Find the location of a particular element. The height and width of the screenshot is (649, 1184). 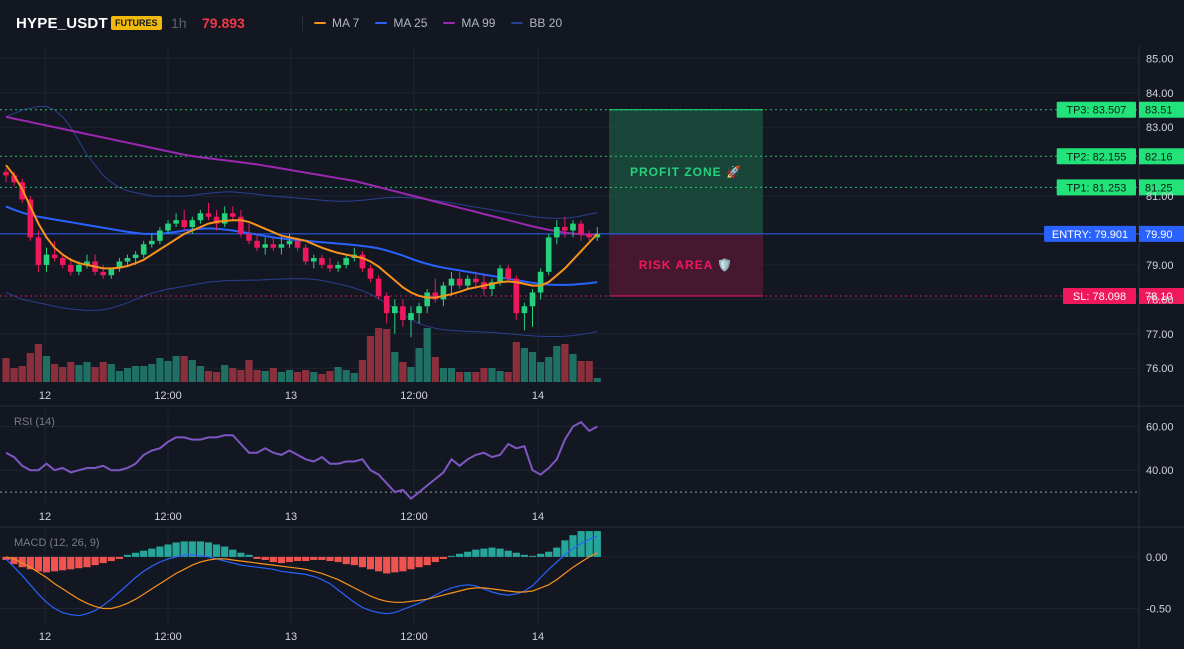

time-tick-label: 12:00 is located at coordinates (414, 517).